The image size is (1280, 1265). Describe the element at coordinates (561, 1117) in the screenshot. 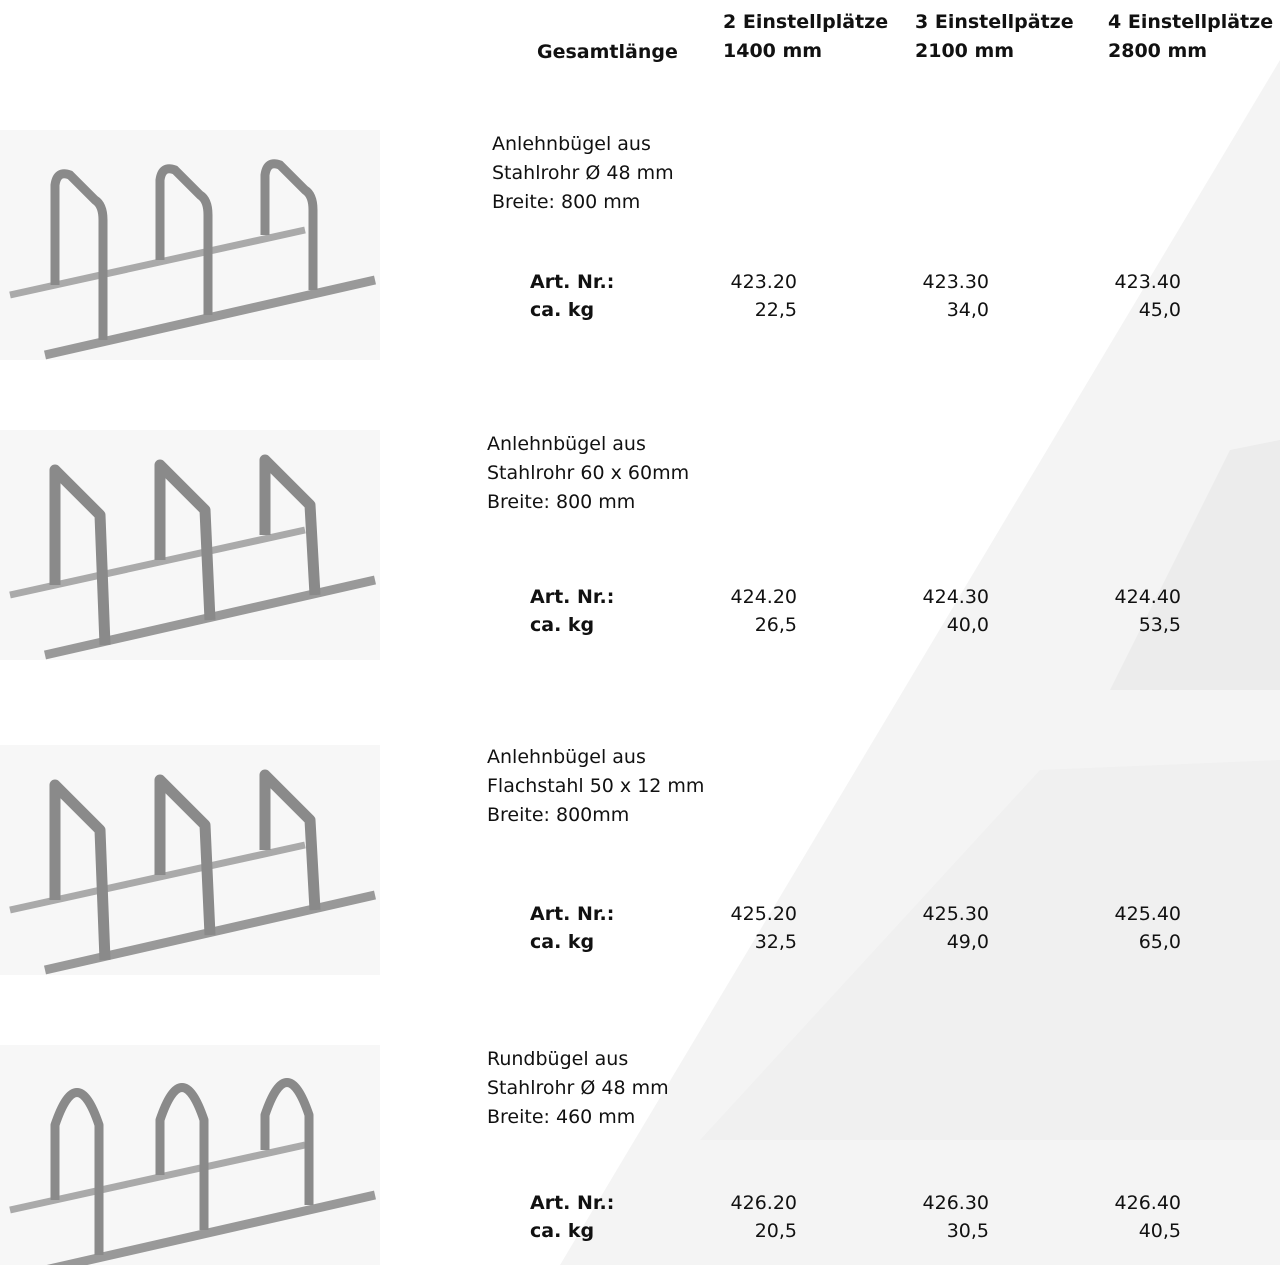

I see `product-description: Breite: 460 mm` at that location.